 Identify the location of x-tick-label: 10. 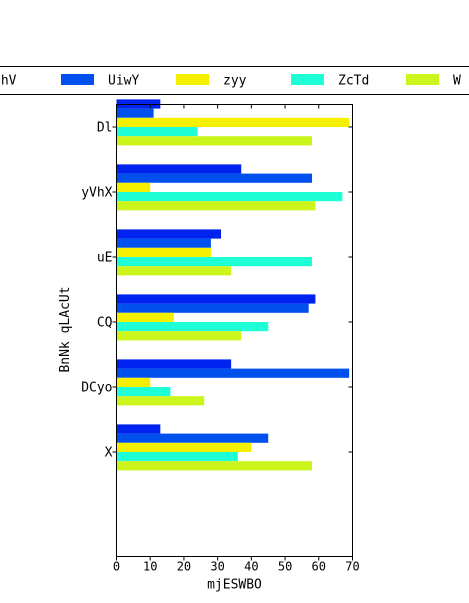
(150, 567).